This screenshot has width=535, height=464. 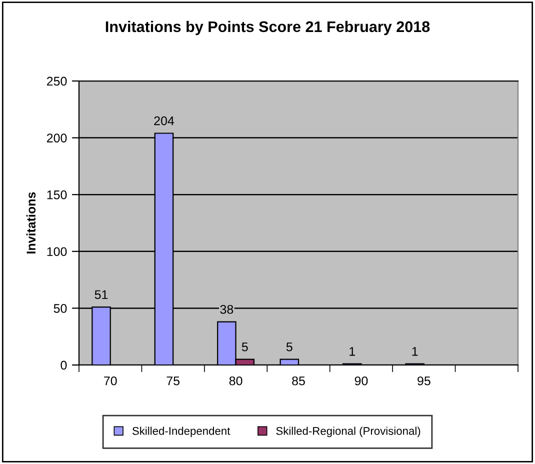 I want to click on legend-label: Skilled-Independent, so click(x=181, y=432).